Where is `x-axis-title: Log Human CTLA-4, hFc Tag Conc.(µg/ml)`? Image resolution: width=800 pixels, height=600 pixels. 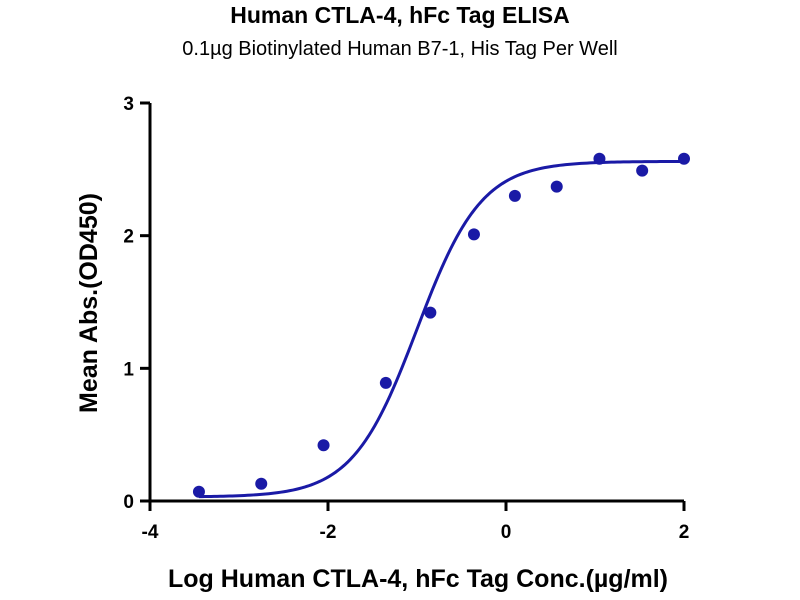 x-axis-title: Log Human CTLA-4, hFc Tag Conc.(µg/ml) is located at coordinates (418, 579).